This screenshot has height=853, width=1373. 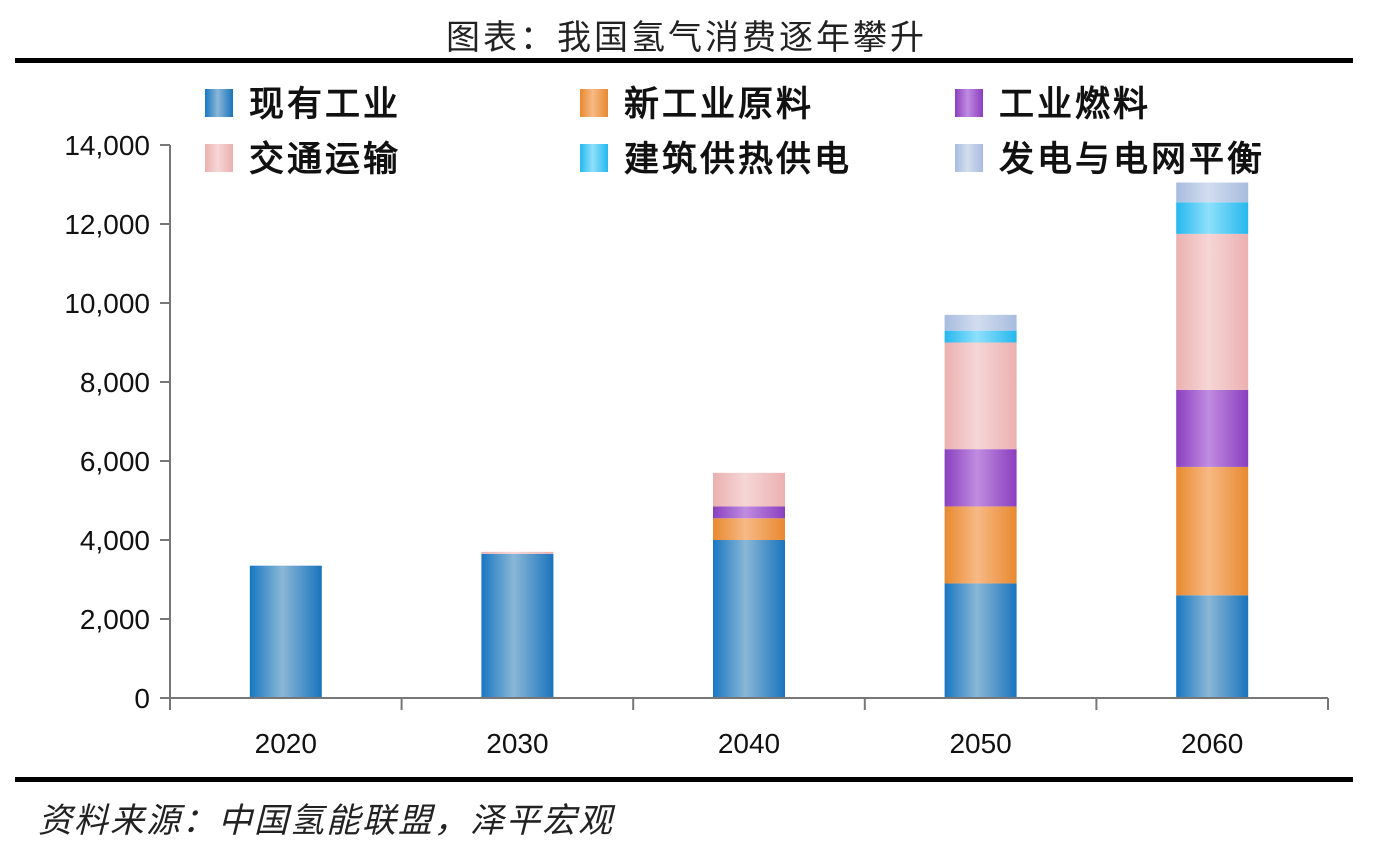 What do you see at coordinates (115, 461) in the screenshot?
I see `y-tick-label: 6,000` at bounding box center [115, 461].